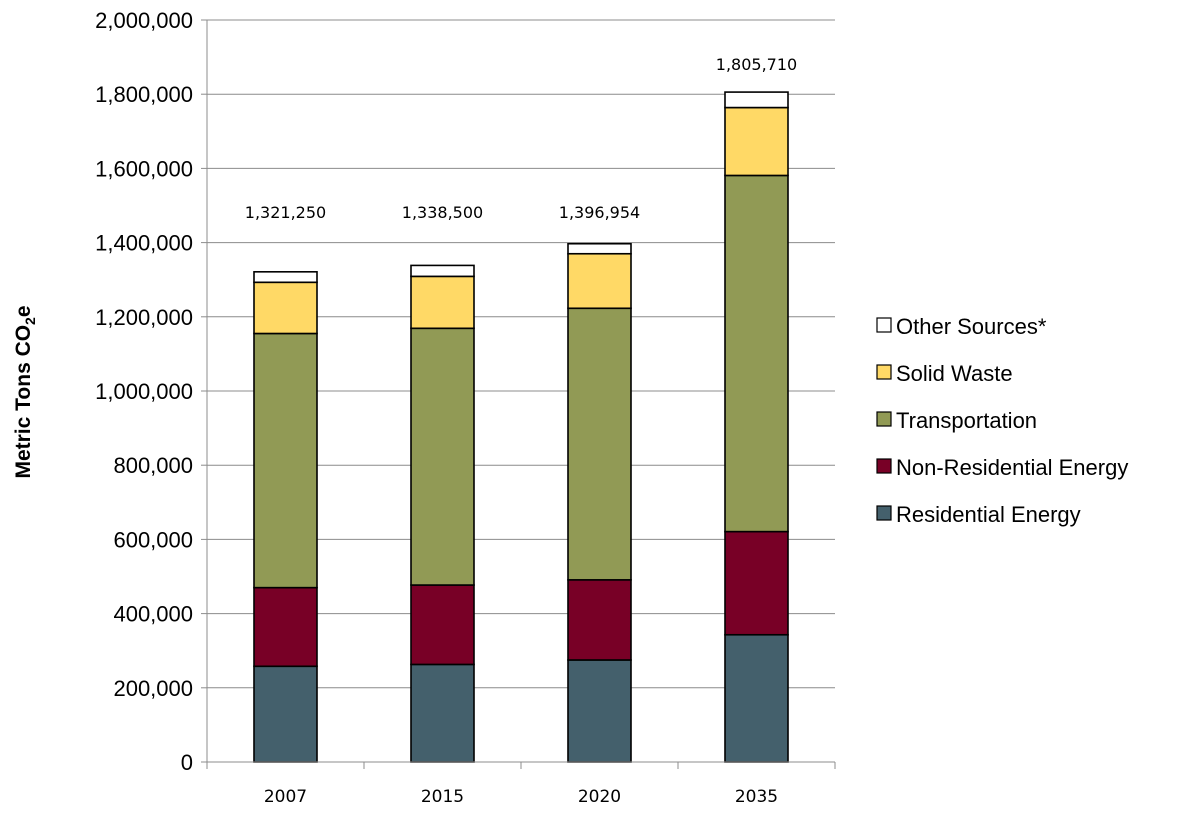  What do you see at coordinates (442, 797) in the screenshot?
I see `x-tick-label: 2015` at bounding box center [442, 797].